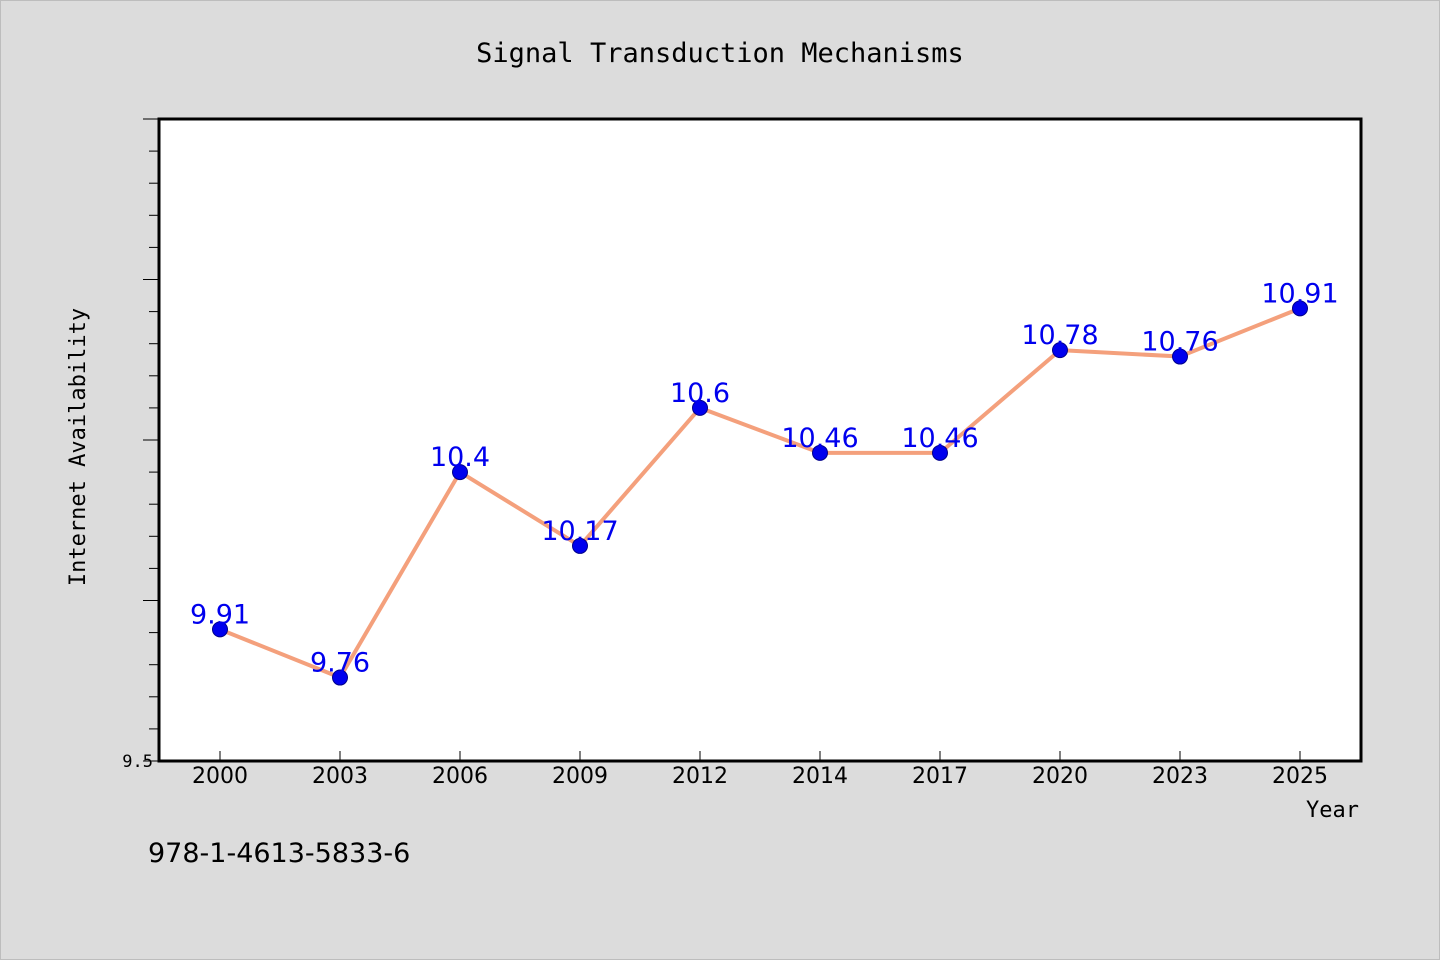 This screenshot has height=960, width=1440. What do you see at coordinates (580, 776) in the screenshot?
I see `x-tick-label: 2009` at bounding box center [580, 776].